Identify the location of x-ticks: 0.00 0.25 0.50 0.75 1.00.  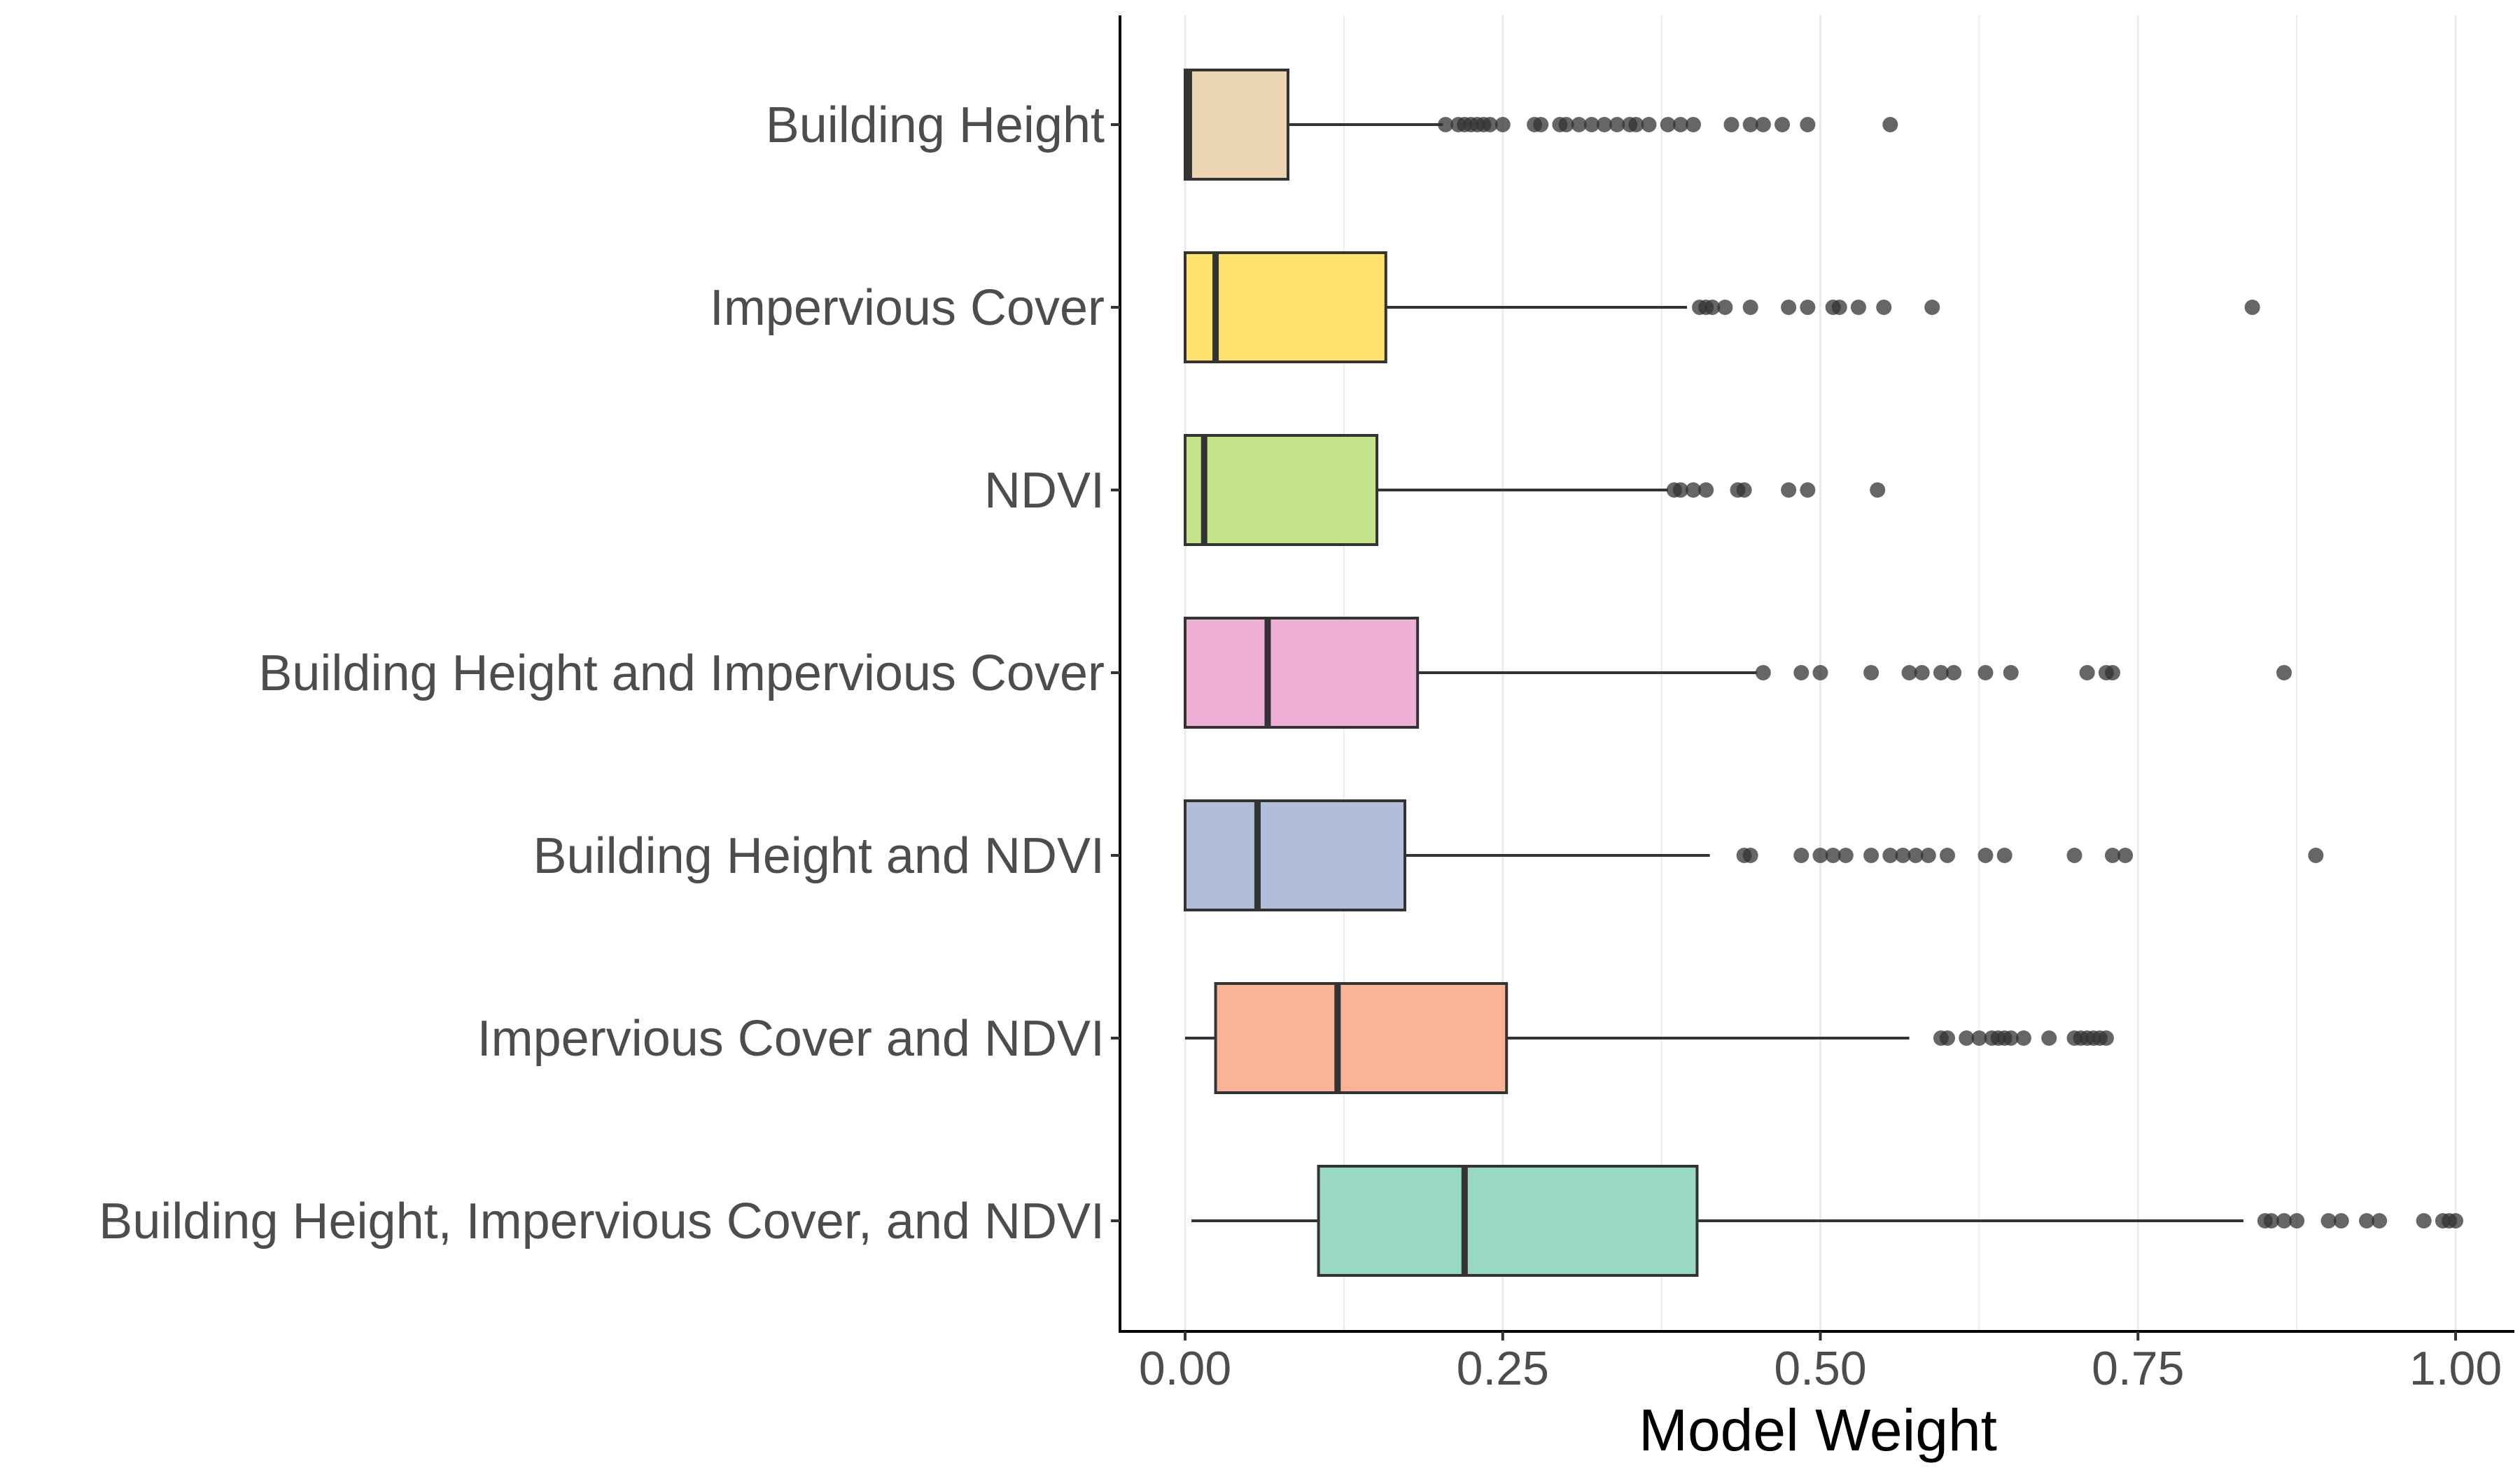
(1820, 1363).